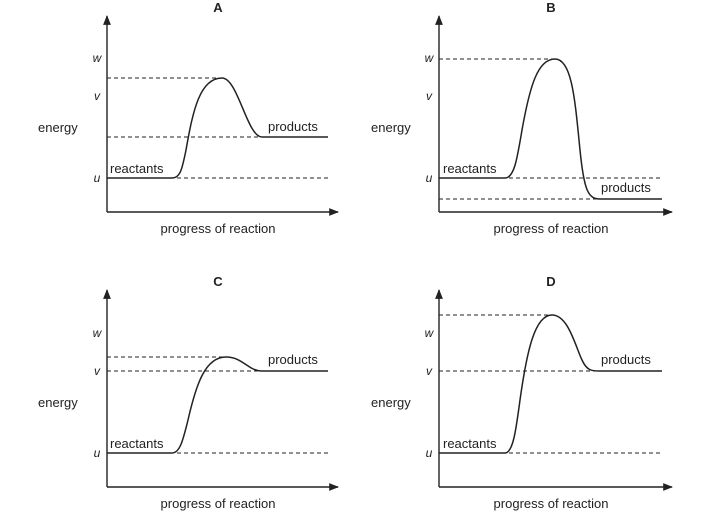 This screenshot has width=717, height=517. I want to click on graph-title: A, so click(218, 7).